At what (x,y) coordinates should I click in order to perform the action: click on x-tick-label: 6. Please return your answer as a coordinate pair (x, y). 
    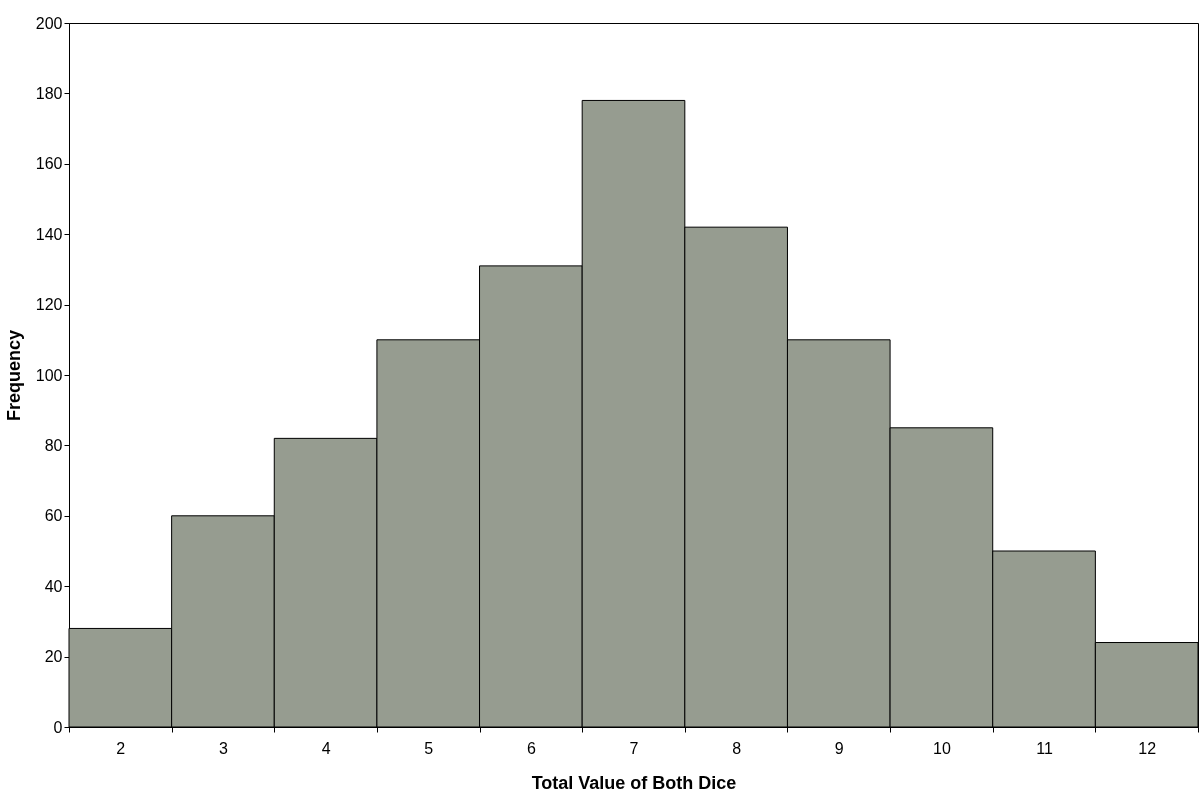
    Looking at the image, I should click on (531, 748).